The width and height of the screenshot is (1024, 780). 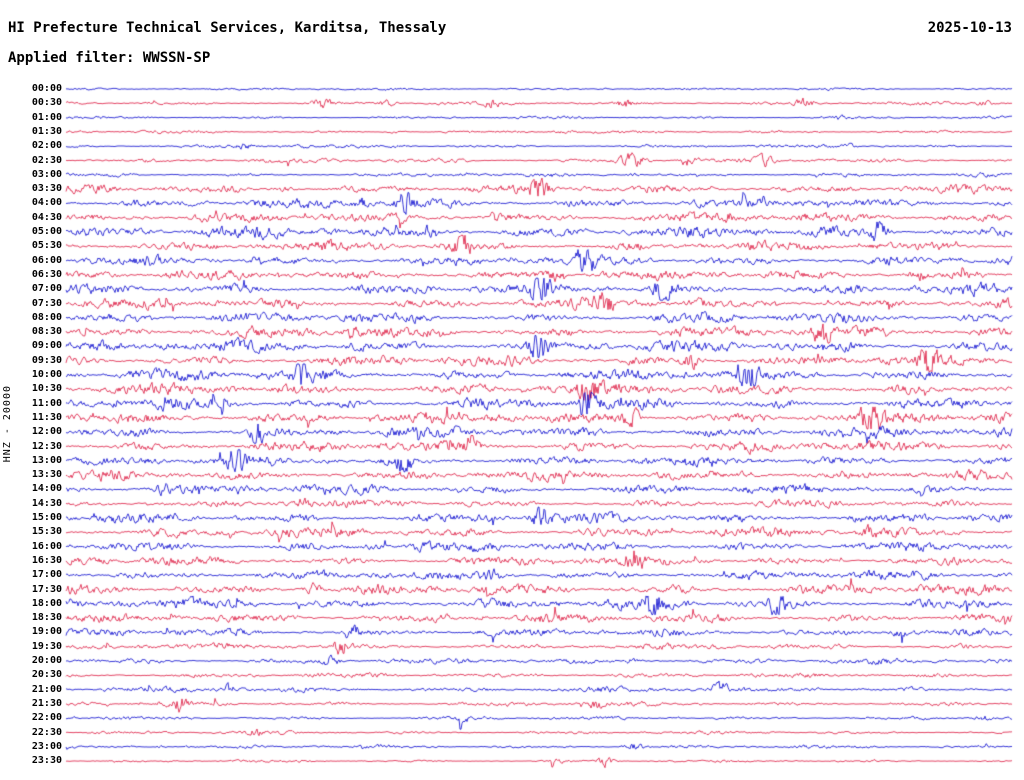 What do you see at coordinates (46, 303) in the screenshot?
I see `time-label: 07:30` at bounding box center [46, 303].